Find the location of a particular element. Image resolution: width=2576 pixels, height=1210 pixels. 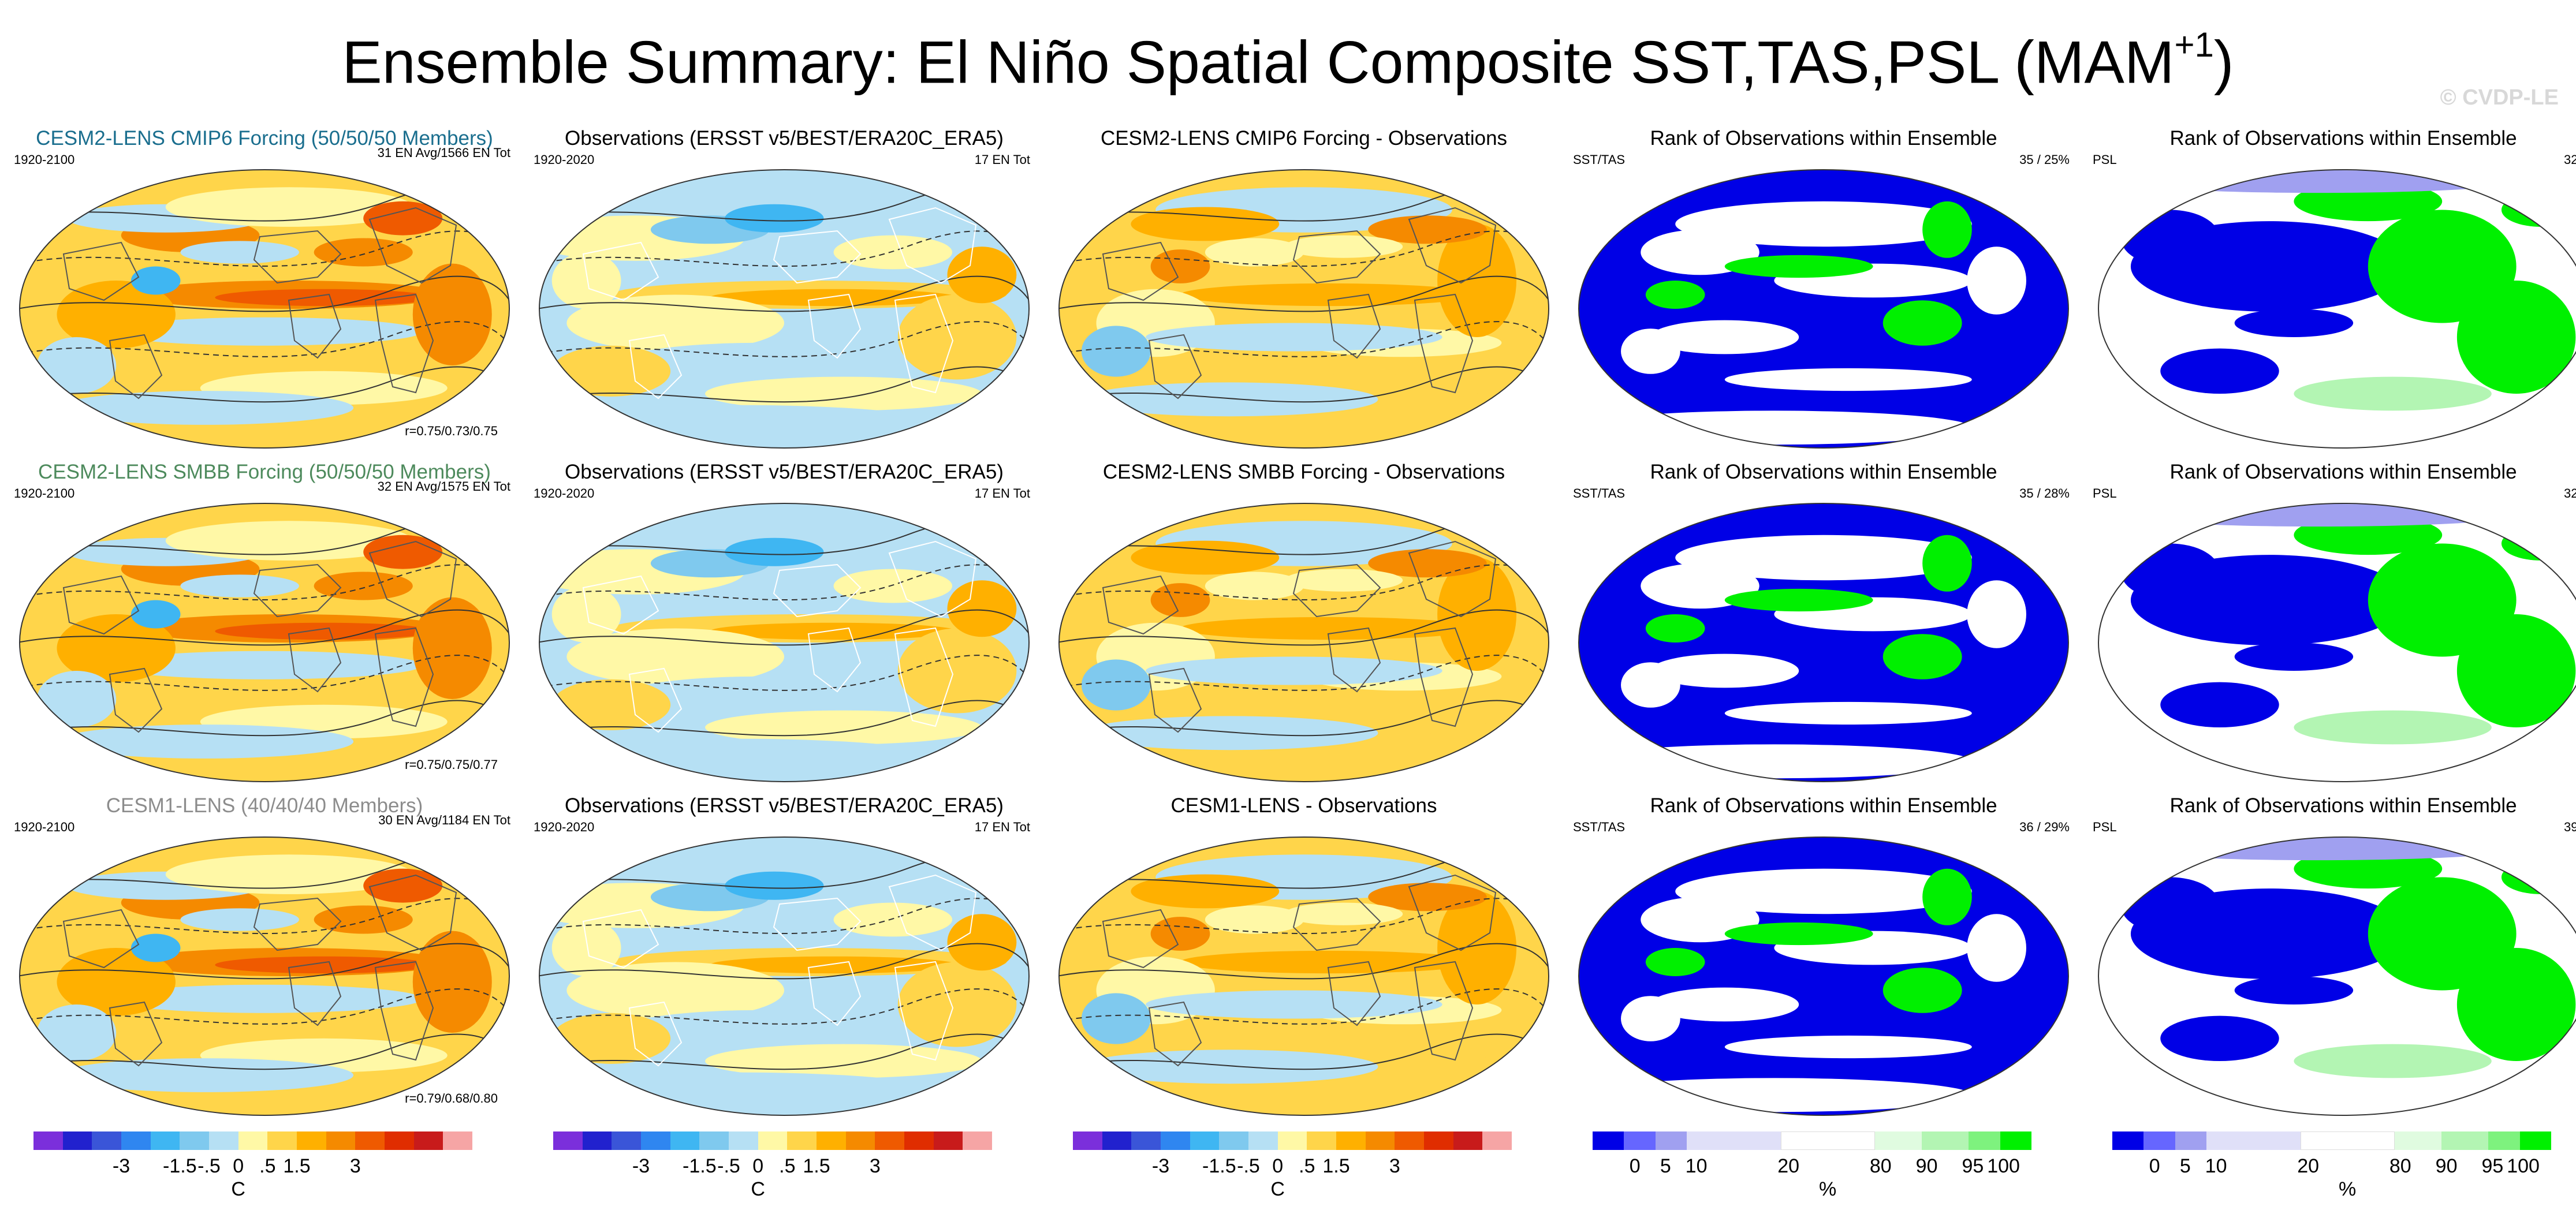

variable-label: PSL is located at coordinates (2105, 827).